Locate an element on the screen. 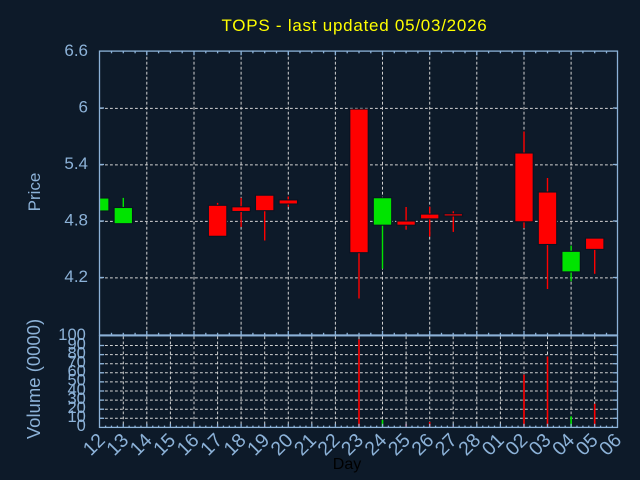 The height and width of the screenshot is (480, 640). svg-text: 60 is located at coordinates (76, 372).